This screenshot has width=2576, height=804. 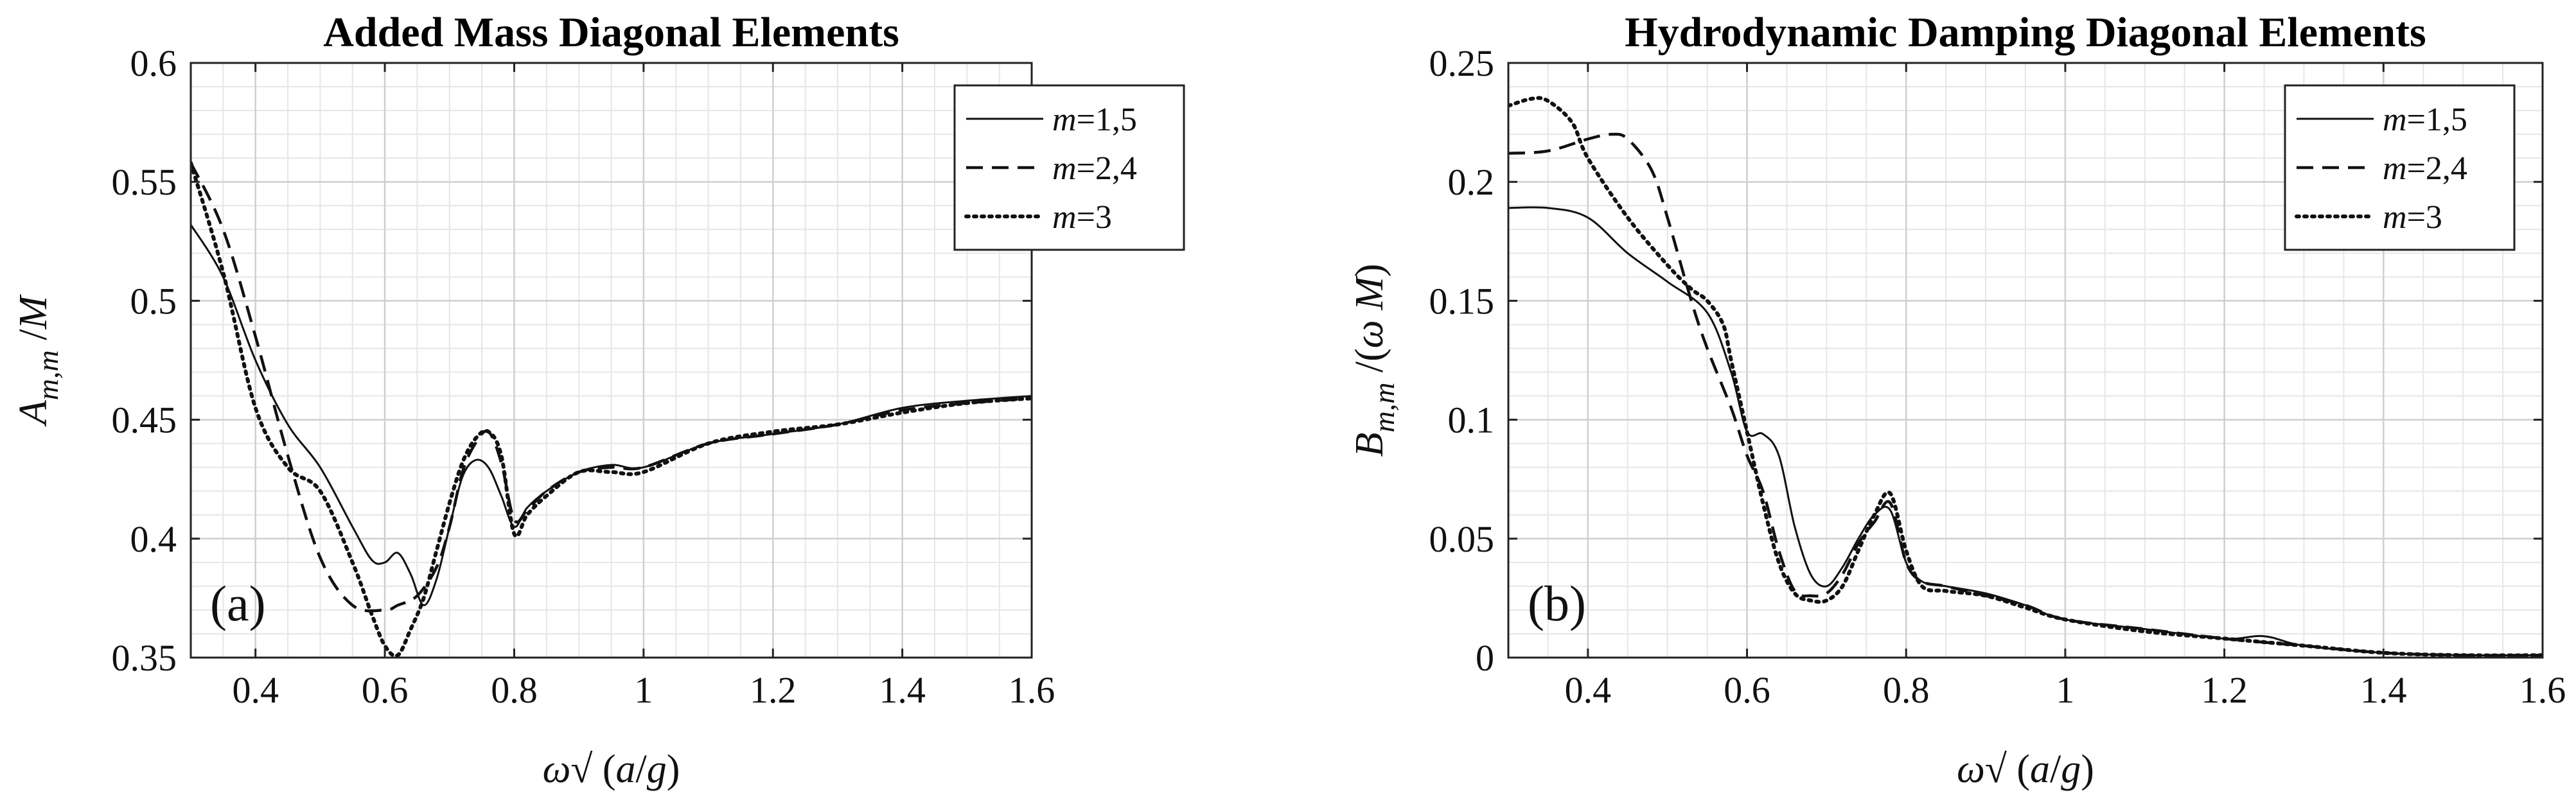 I want to click on y-tick-label: 0.15, so click(x=1462, y=301).